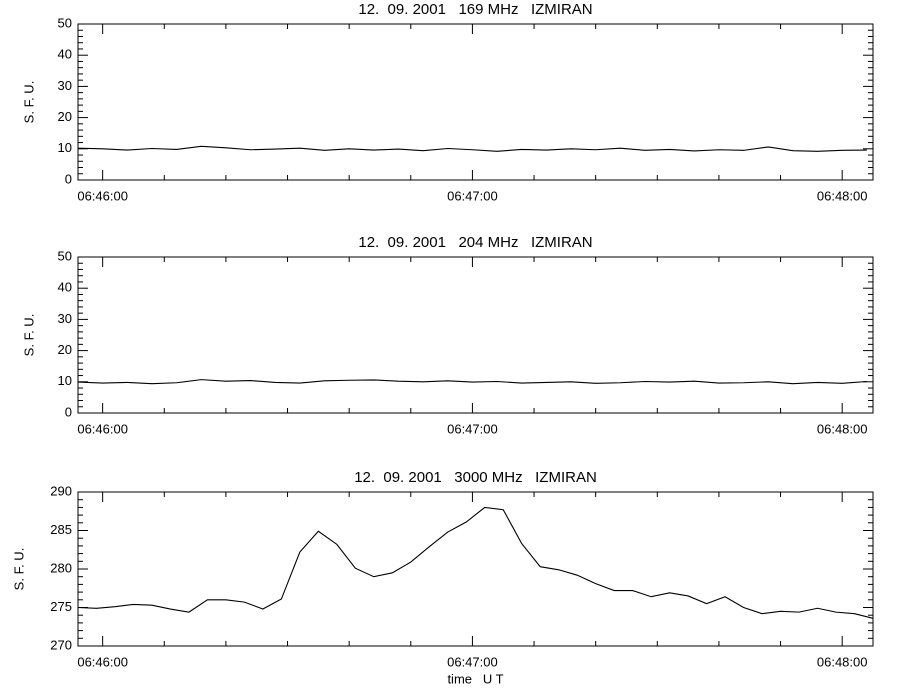 The height and width of the screenshot is (700, 900). Describe the element at coordinates (61, 567) in the screenshot. I see `y-tick-label: 280` at that location.